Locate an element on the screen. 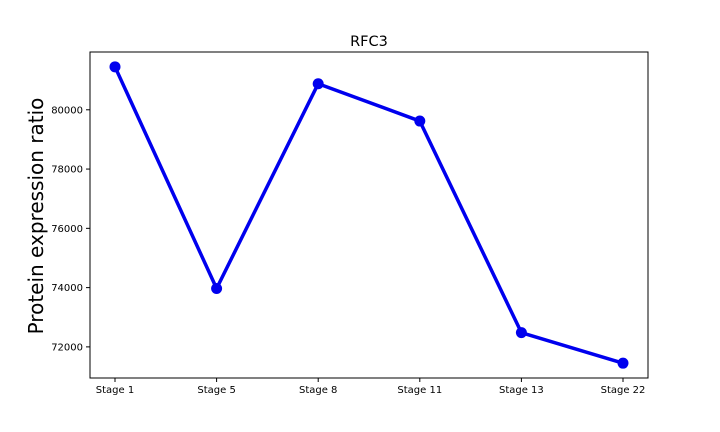  y-tick-label: 72000 is located at coordinates (67, 347).